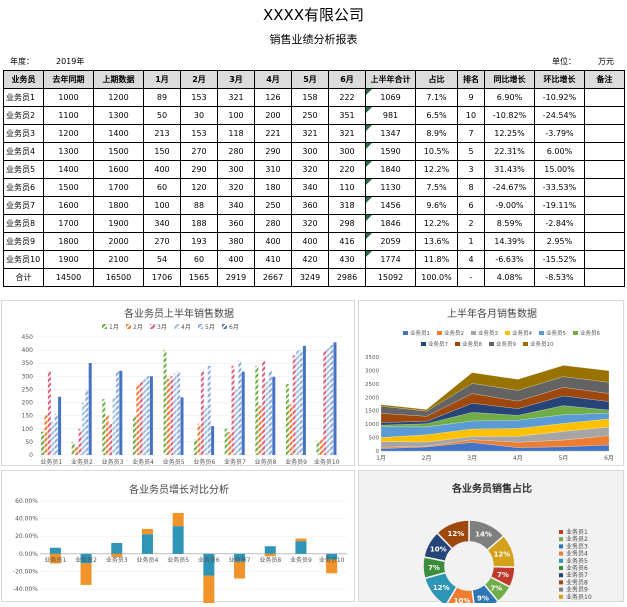 The width and height of the screenshot is (627, 607). I want to click on table-cell: 1200, so click(118, 97).